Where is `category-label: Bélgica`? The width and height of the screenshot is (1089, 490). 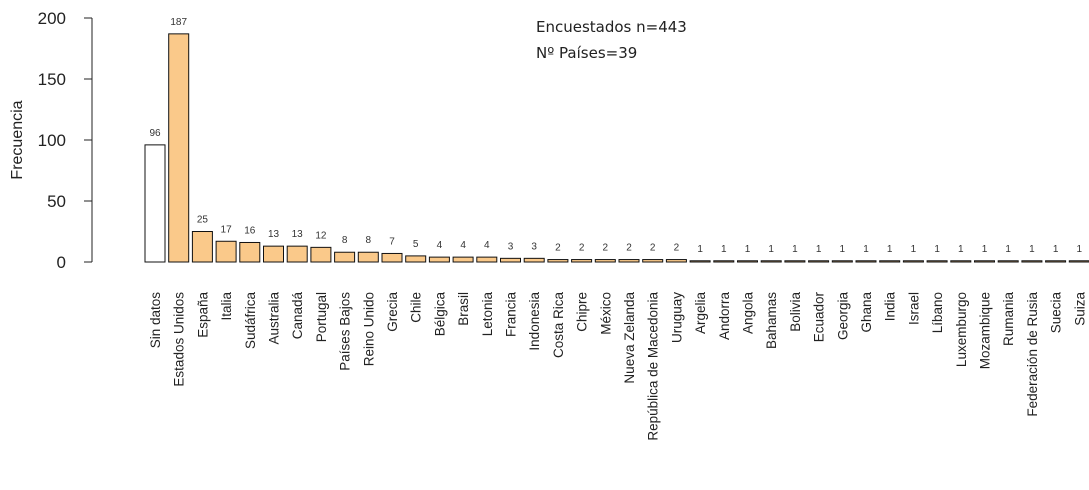 category-label: Bélgica is located at coordinates (439, 314).